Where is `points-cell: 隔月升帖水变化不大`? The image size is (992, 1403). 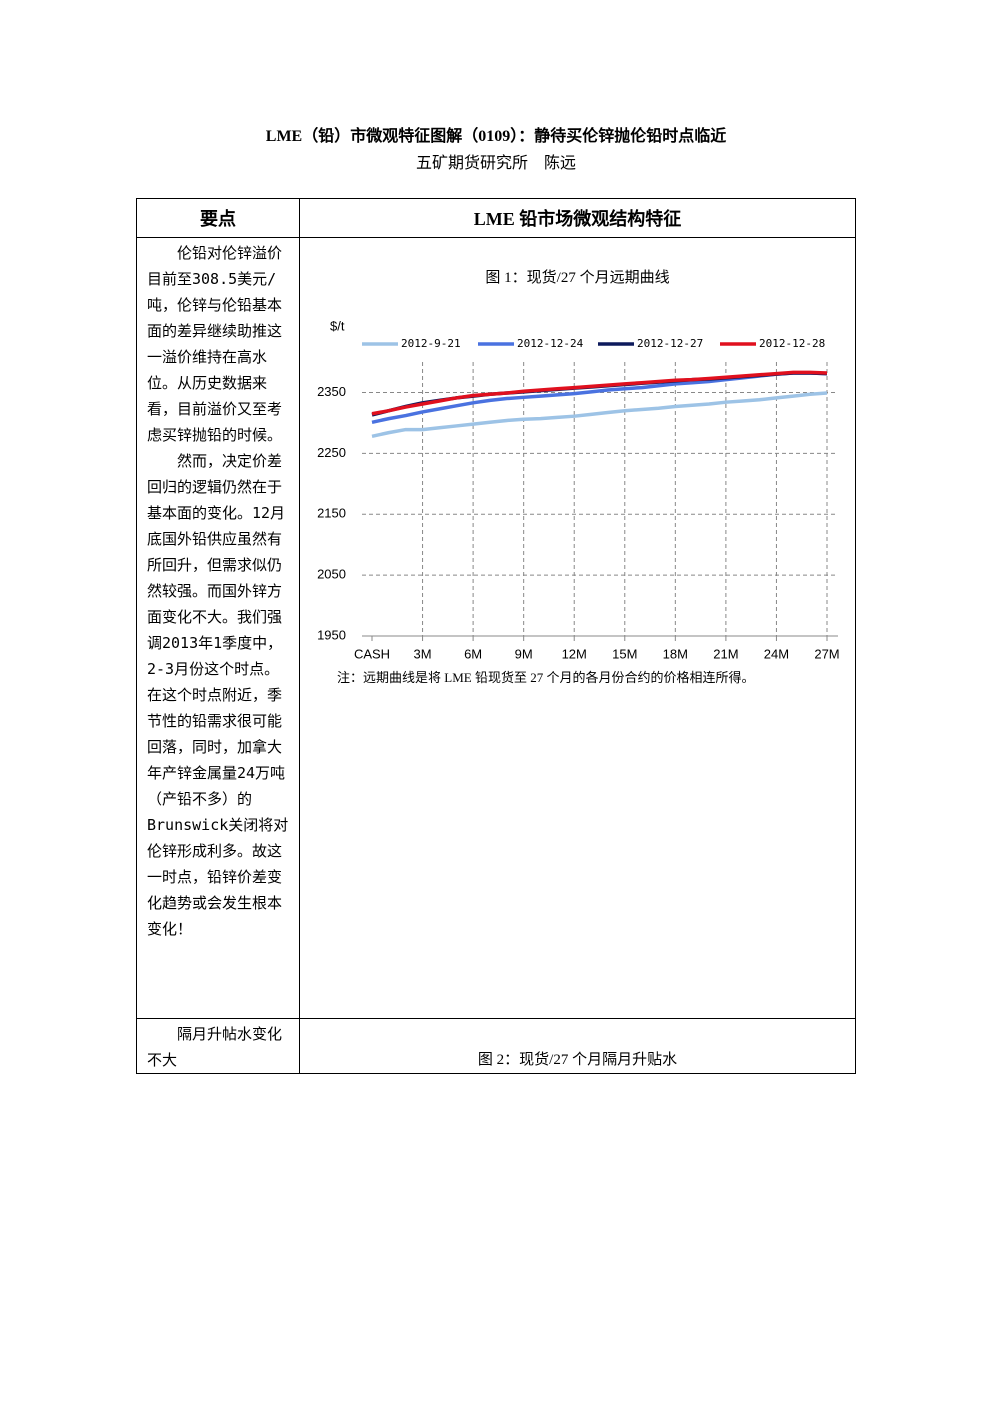 points-cell: 隔月升帖水变化不大 is located at coordinates (218, 1046).